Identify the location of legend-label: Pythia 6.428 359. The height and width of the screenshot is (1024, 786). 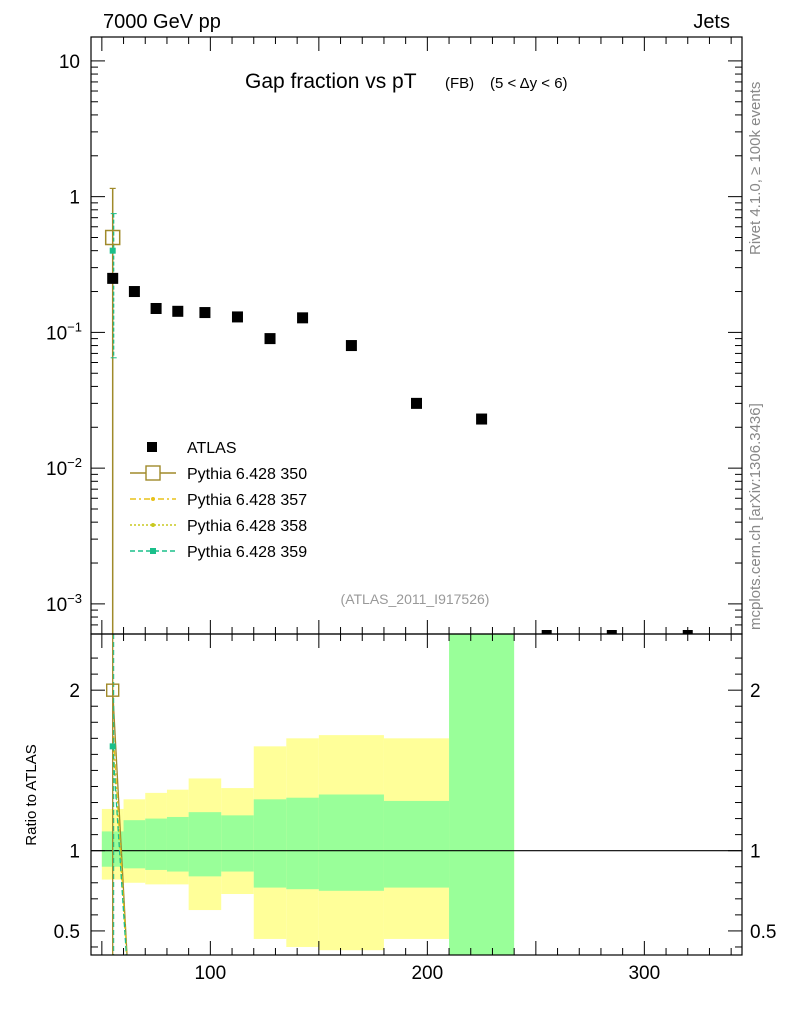
(247, 552).